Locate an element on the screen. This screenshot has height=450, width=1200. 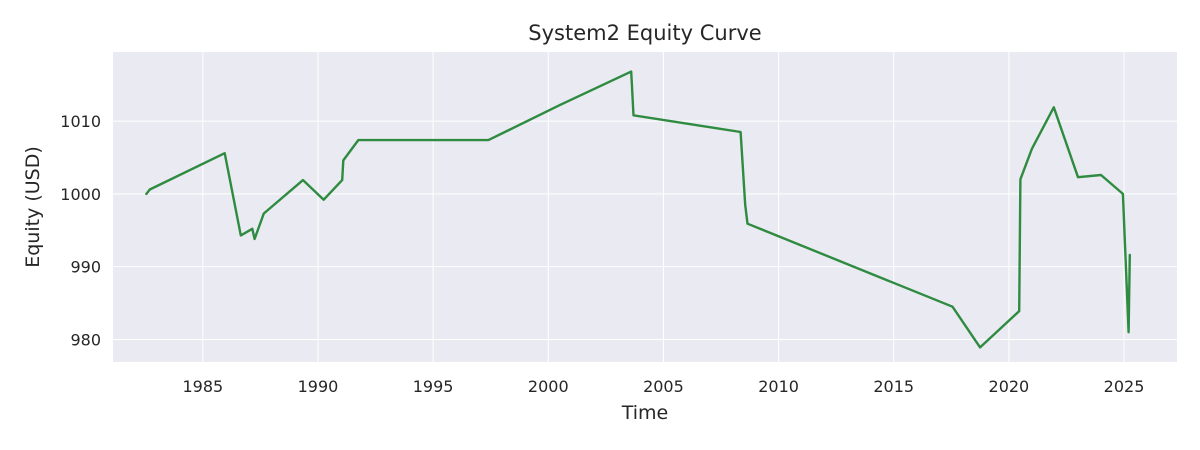
y-tick-label: 1000 is located at coordinates (80, 194).